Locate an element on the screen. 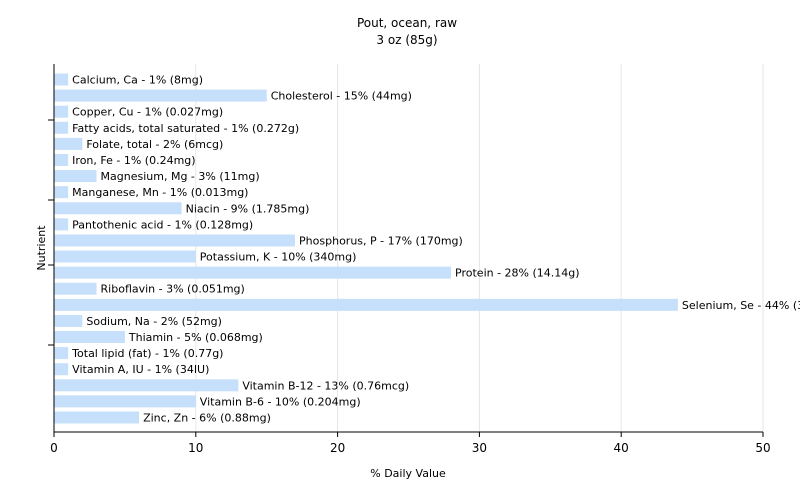 This screenshot has height=500, width=800. bar-label: Calcium, Ca - 1% (8mg) is located at coordinates (137, 80).